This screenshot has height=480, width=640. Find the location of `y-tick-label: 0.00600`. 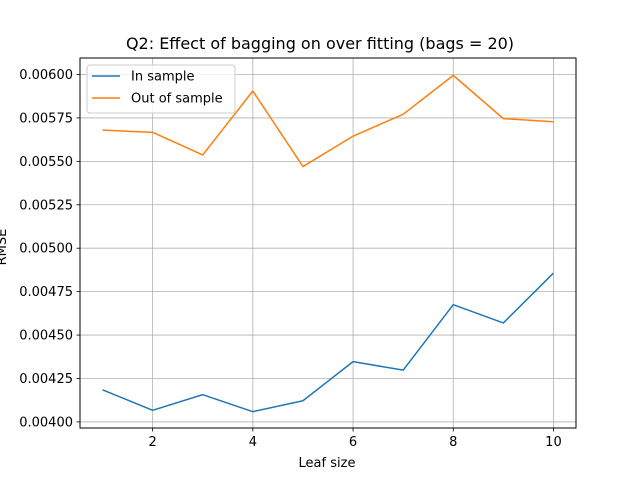

y-tick-label: 0.00600 is located at coordinates (46, 75).